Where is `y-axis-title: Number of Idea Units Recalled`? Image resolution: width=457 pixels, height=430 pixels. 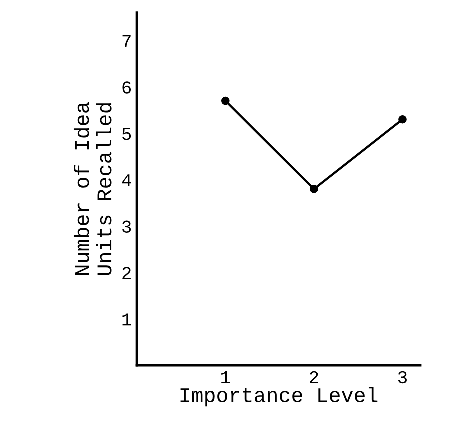
y-axis-title: Number of Idea Units Recalled is located at coordinates (93, 189).